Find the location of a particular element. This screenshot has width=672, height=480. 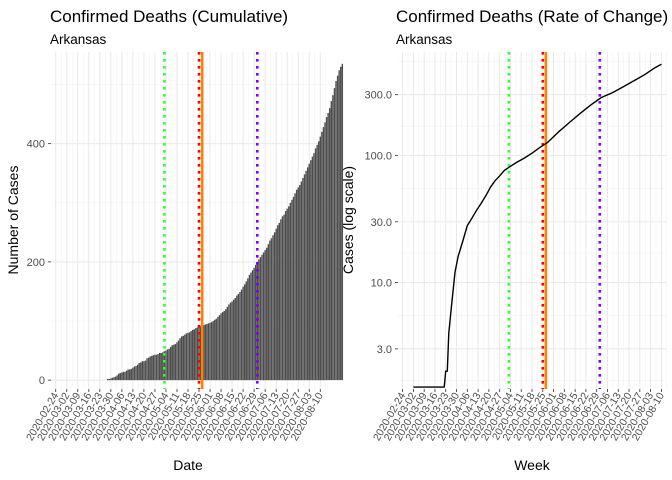

y-axis-ticks: 0 200 400 is located at coordinates (39, 263).